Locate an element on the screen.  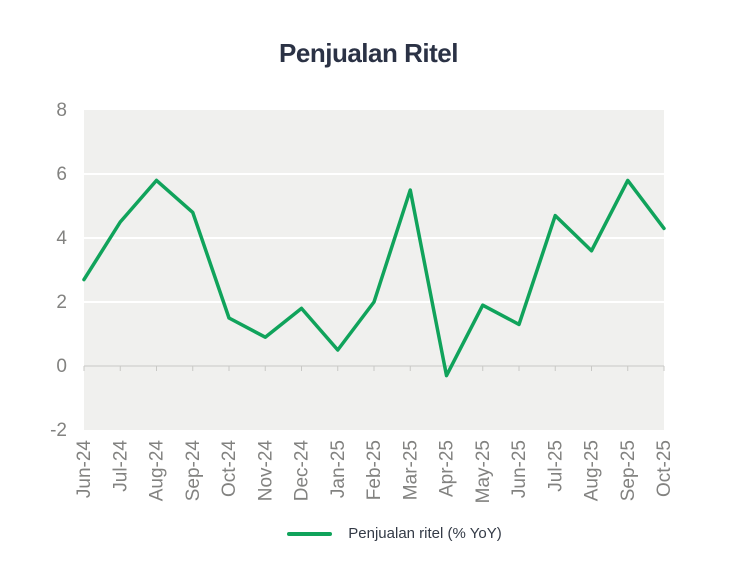
x-tick-label: Jun-25 is located at coordinates (519, 469).